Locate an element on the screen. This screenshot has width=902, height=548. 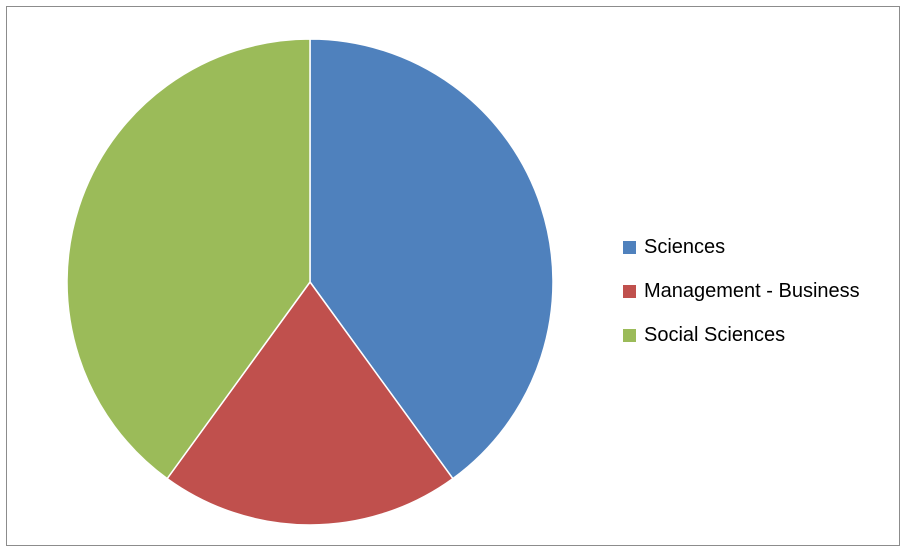
legend-item: Social Sciences is located at coordinates (741, 335).